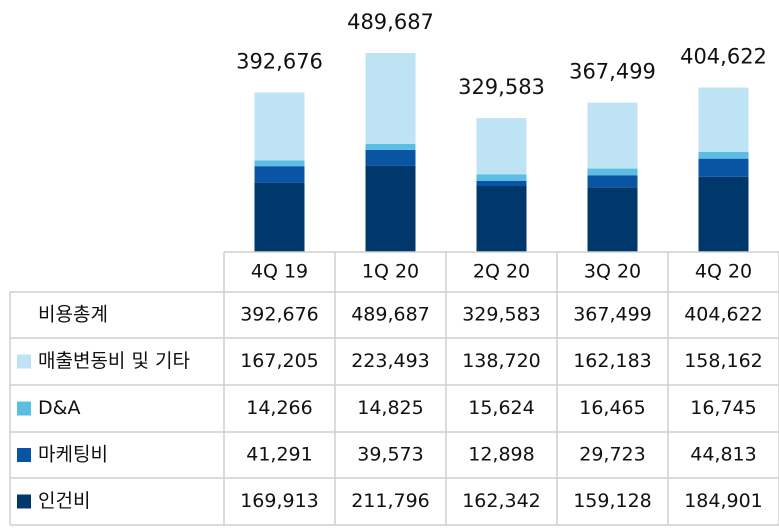 The width and height of the screenshot is (779, 530). I want to click on cell-value: 16,745, so click(723, 408).